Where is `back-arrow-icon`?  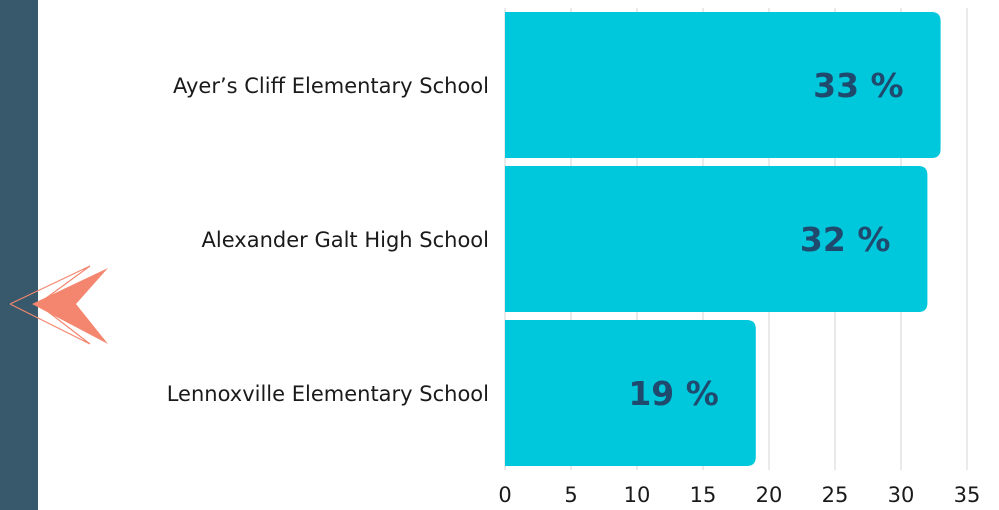
back-arrow-icon is located at coordinates (60, 305).